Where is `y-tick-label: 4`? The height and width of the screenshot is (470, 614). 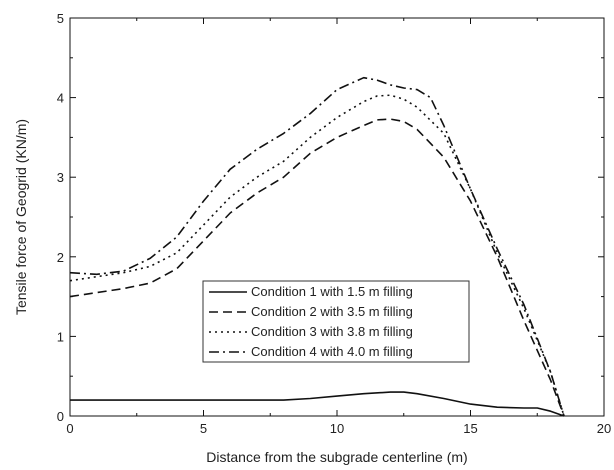 y-tick-label: 4 is located at coordinates (60, 98).